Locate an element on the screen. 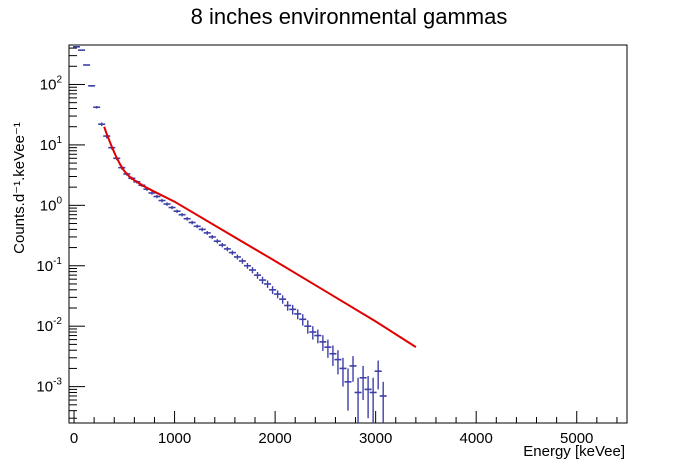 The image size is (696, 472). y-tick-label: 10⁻² is located at coordinates (49, 325).